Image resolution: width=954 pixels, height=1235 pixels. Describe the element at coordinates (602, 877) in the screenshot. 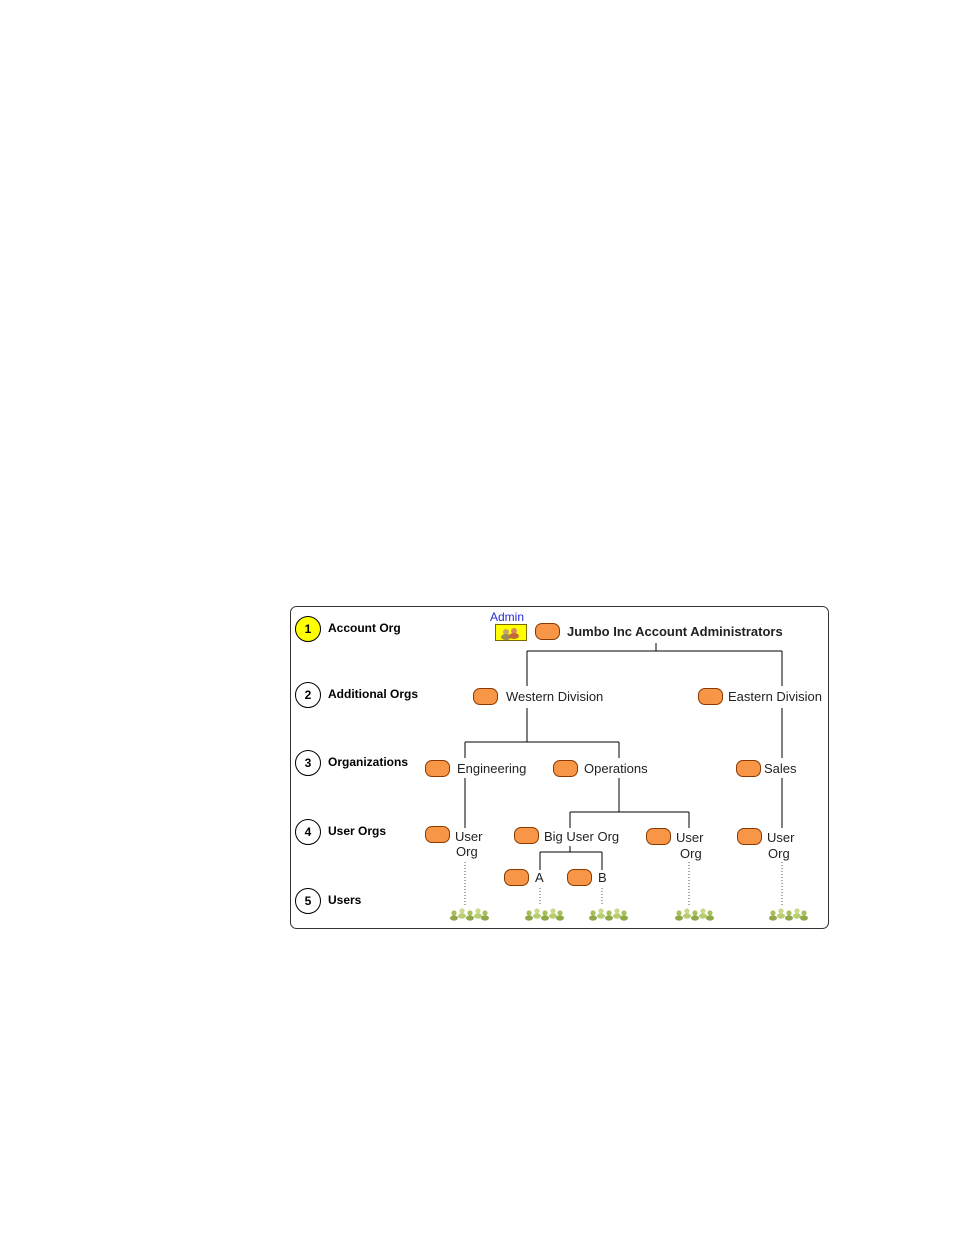

I see `node-label: B` at that location.